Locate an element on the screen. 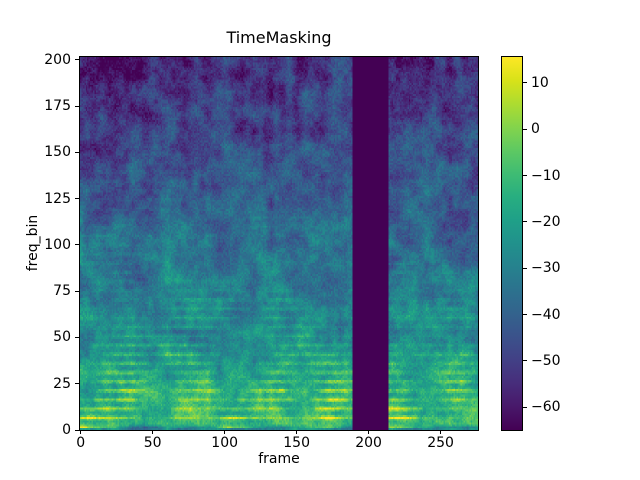 The image size is (640, 480). y-tick-label: 0 is located at coordinates (66, 430).